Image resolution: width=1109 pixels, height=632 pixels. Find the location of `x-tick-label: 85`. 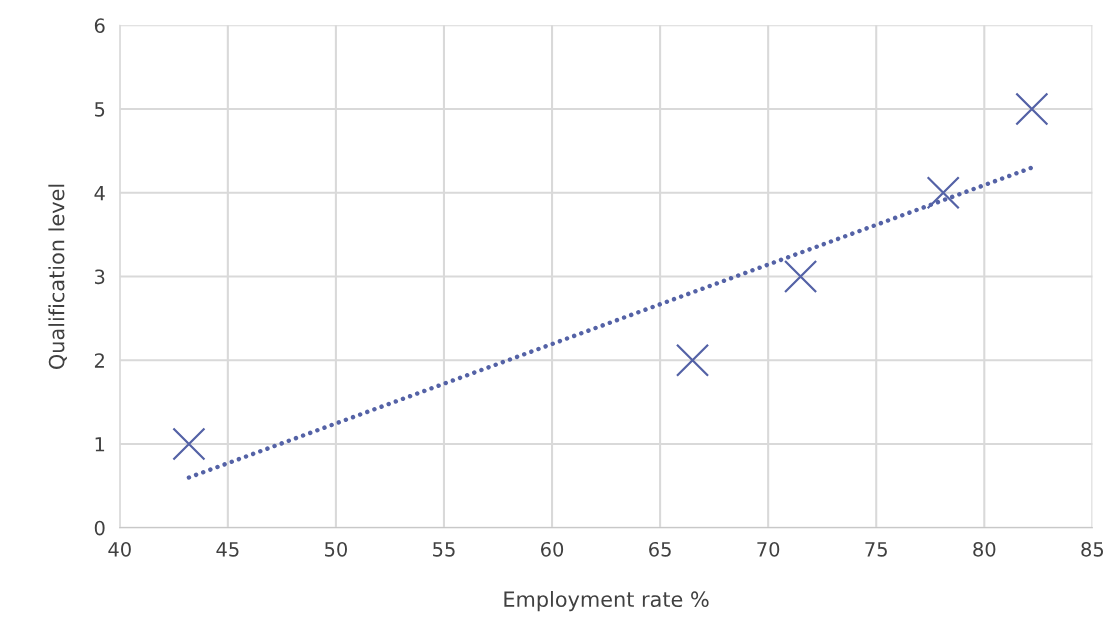

x-tick-label: 85 is located at coordinates (1092, 549).